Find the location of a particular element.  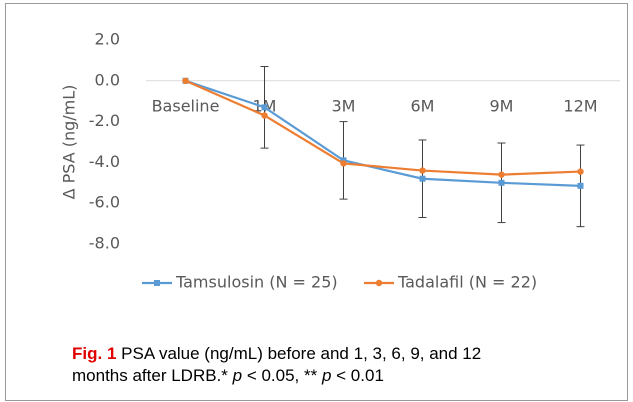

legend-label: Tamsulosin (N = 25) is located at coordinates (256, 282).